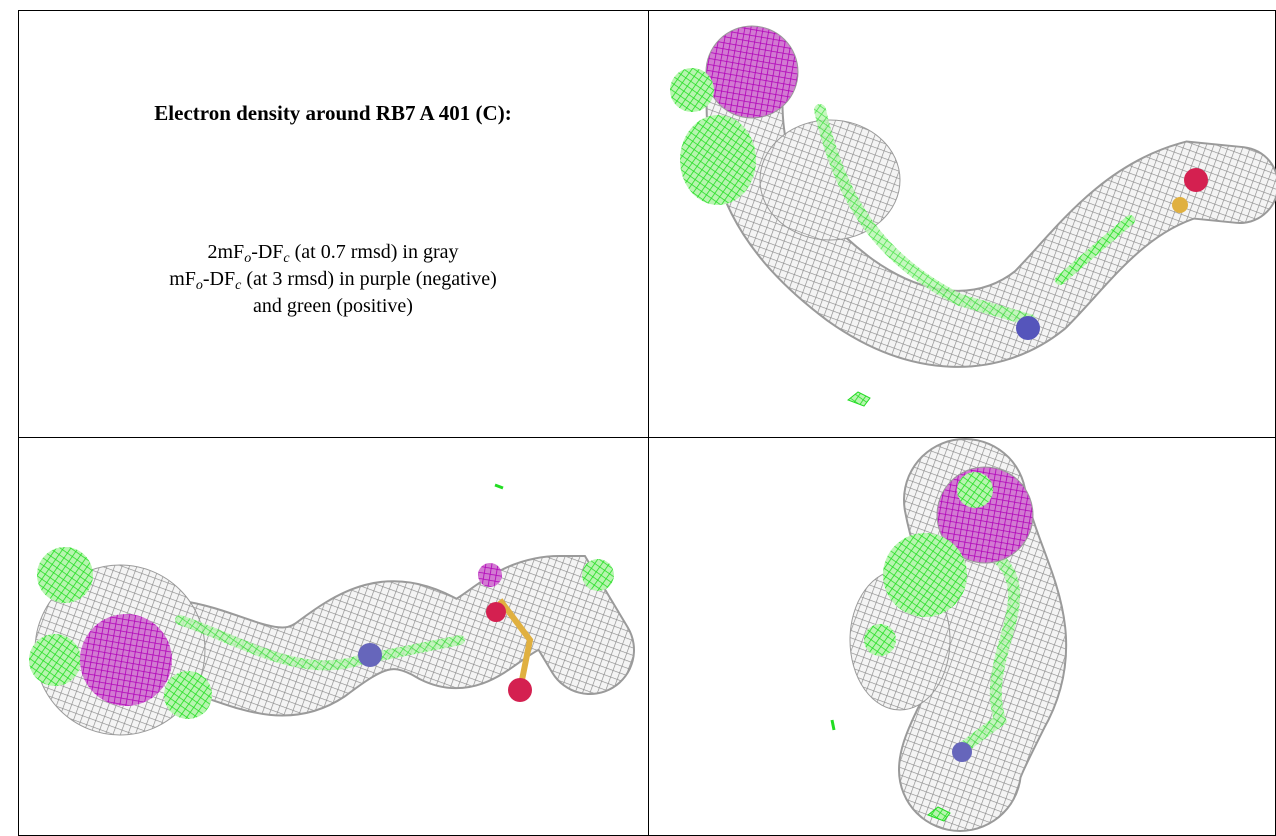  I want to click on caption-line: 2mFo-DFc (at 0.7 rmsd) in gray, so click(333, 252).